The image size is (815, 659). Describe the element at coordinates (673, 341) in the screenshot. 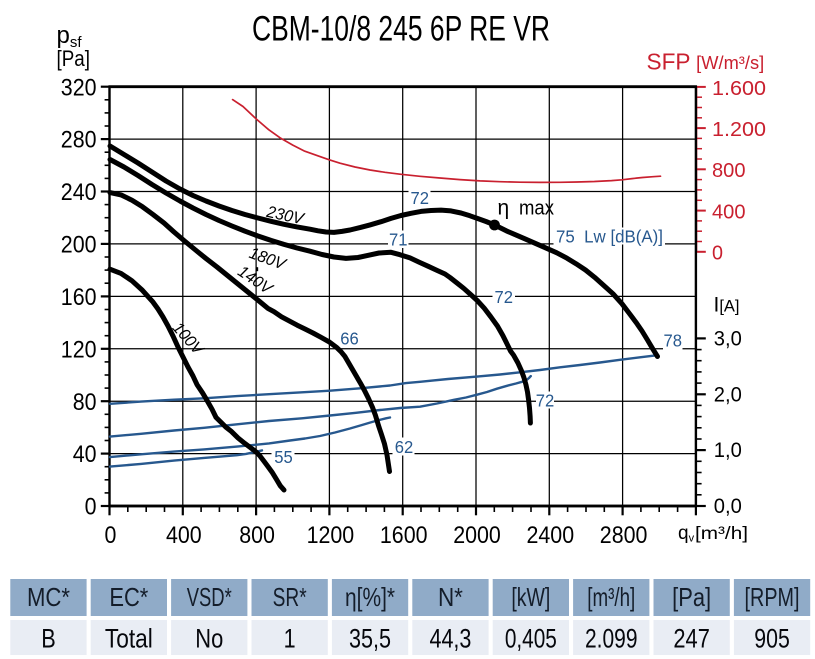

I see `svg-text: 78` at that location.